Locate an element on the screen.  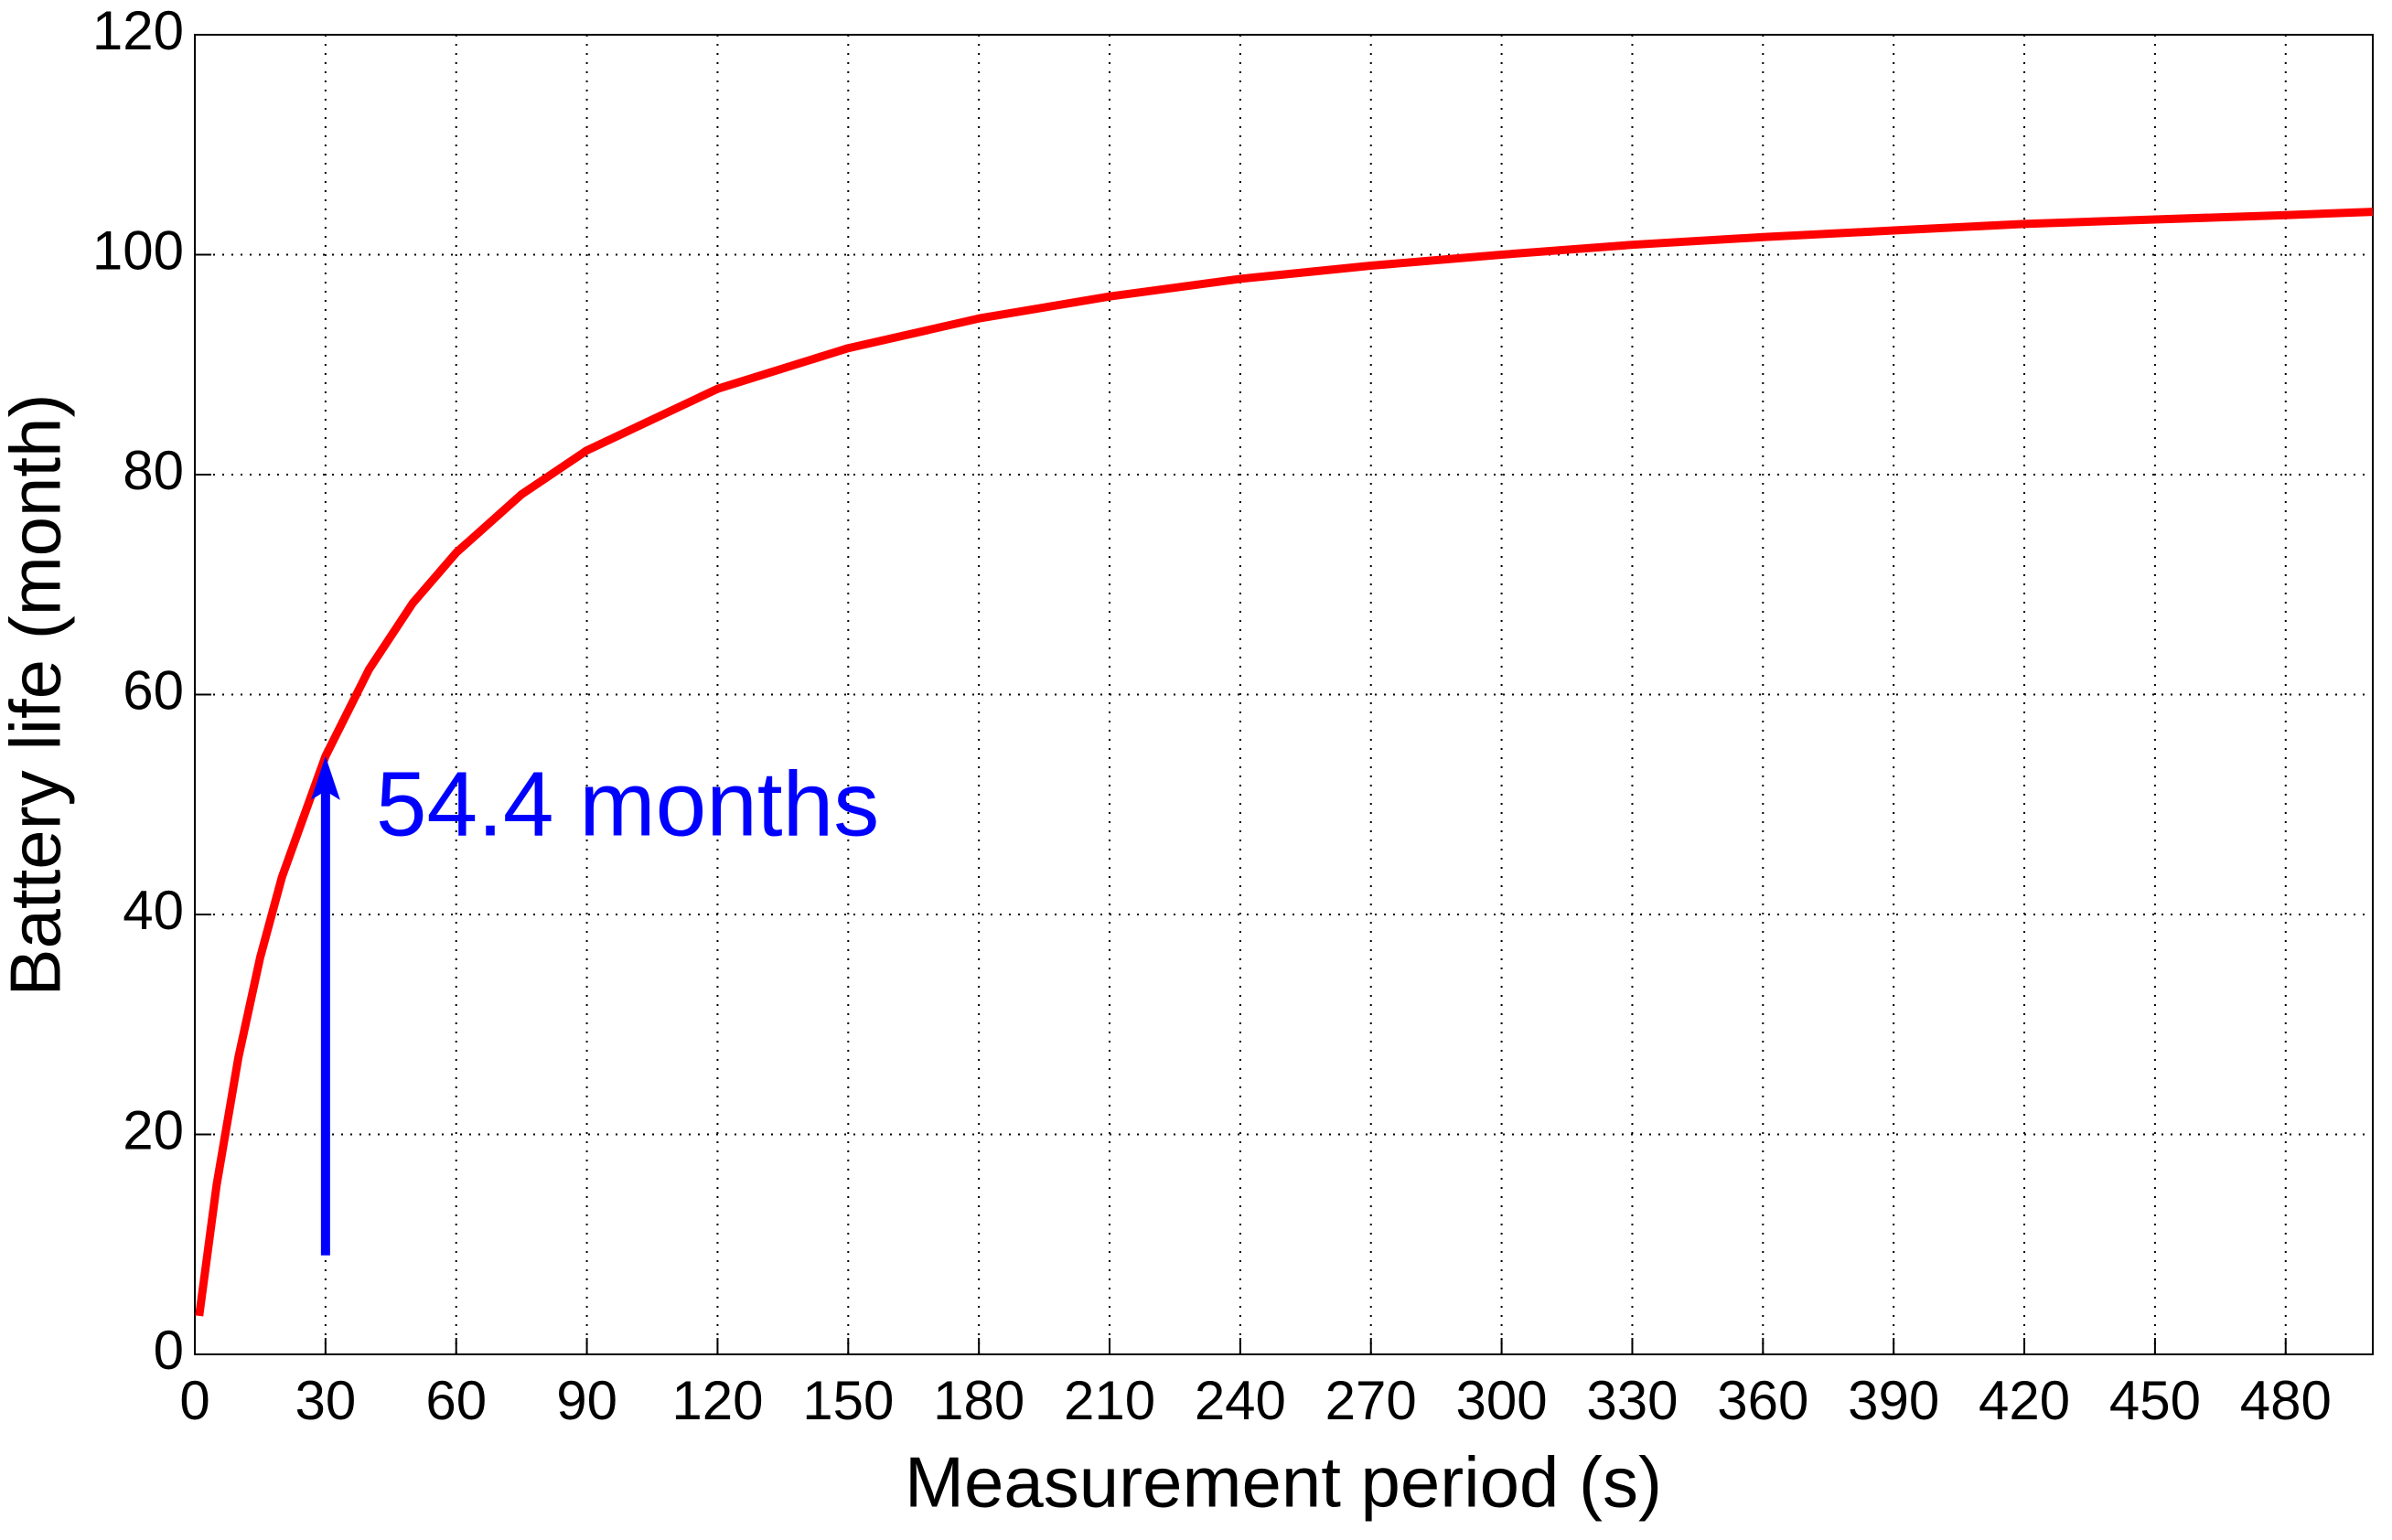
x-tick-label: 150 is located at coordinates (848, 1401).